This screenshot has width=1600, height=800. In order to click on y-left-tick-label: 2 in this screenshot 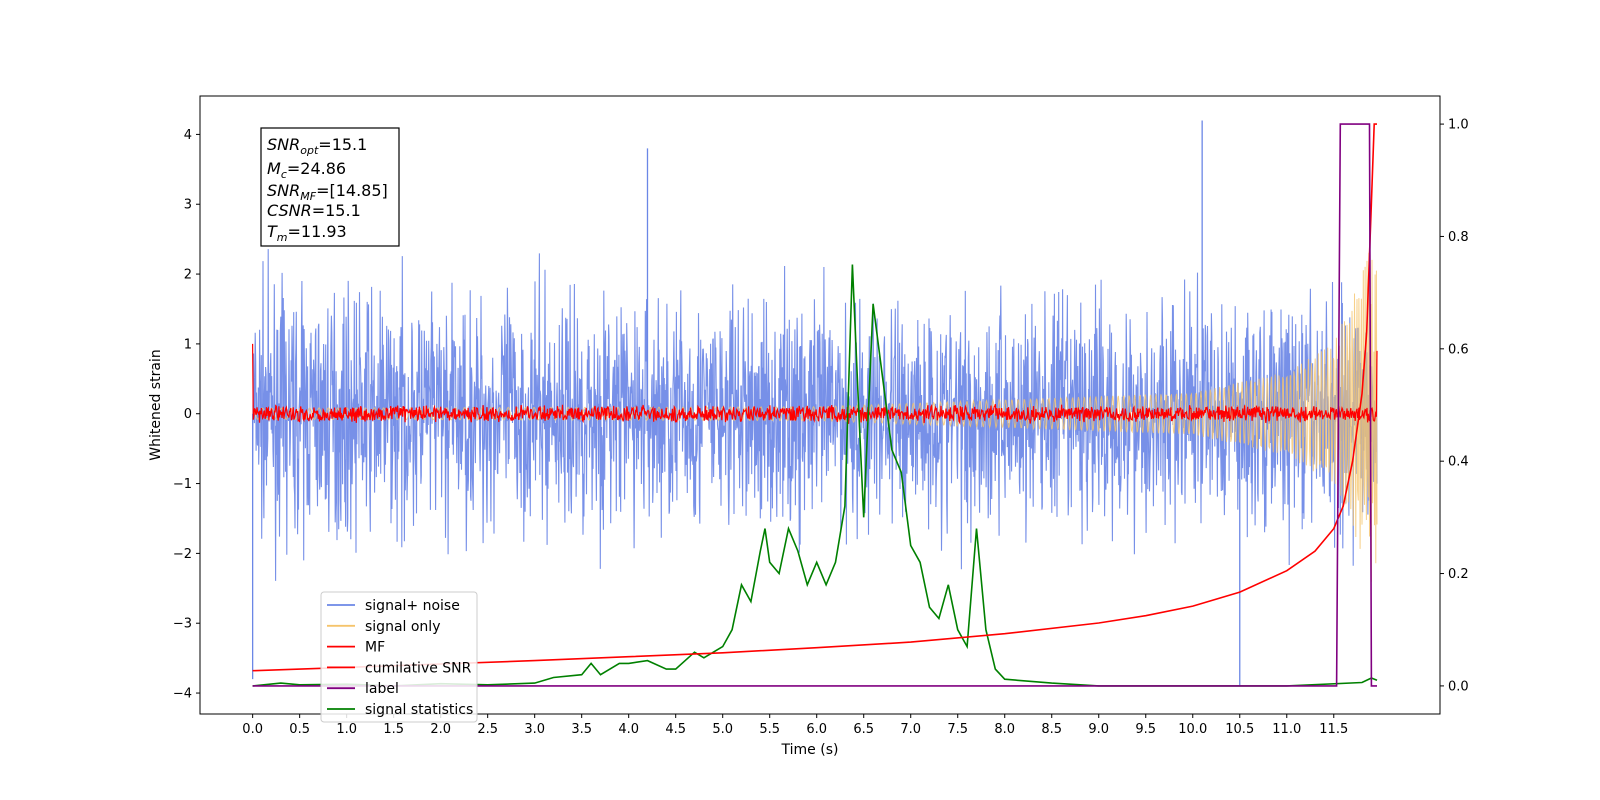, I will do `click(188, 275)`.